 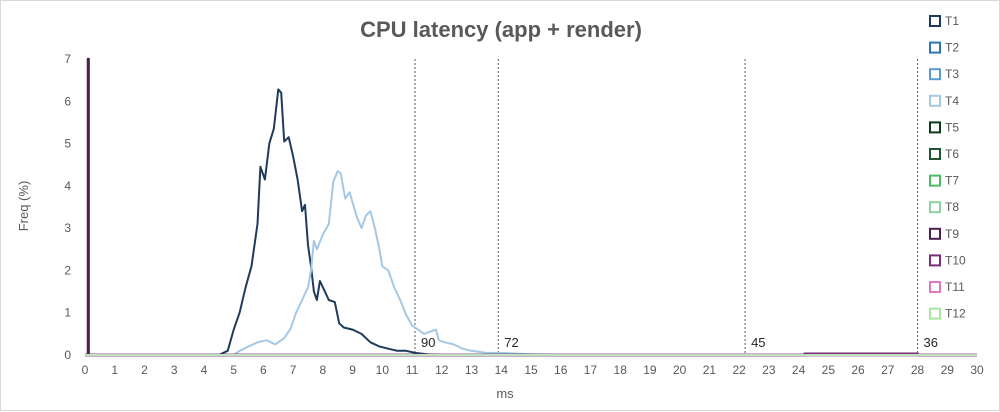 I want to click on x-tick-label: 12, so click(x=442, y=370).